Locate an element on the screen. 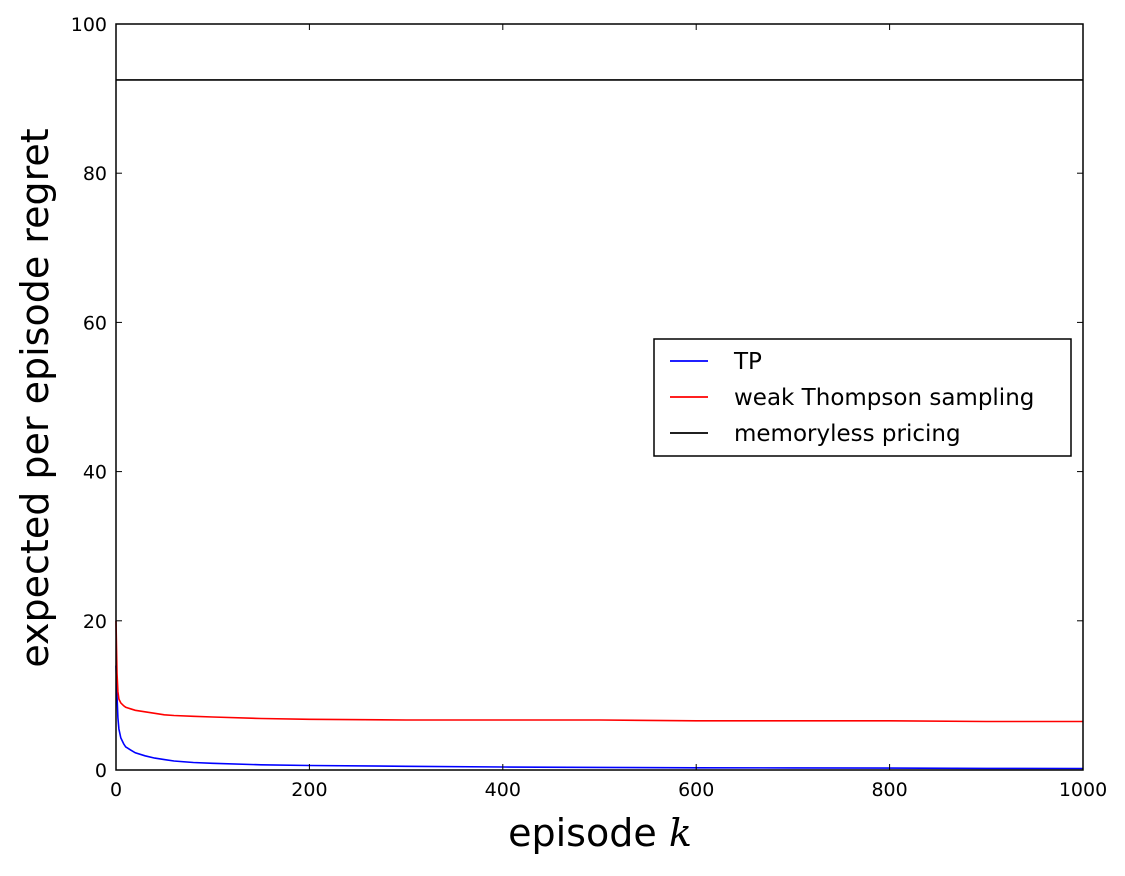 This screenshot has height=876, width=1125. x-tick-label-4: 800 is located at coordinates (889, 790).